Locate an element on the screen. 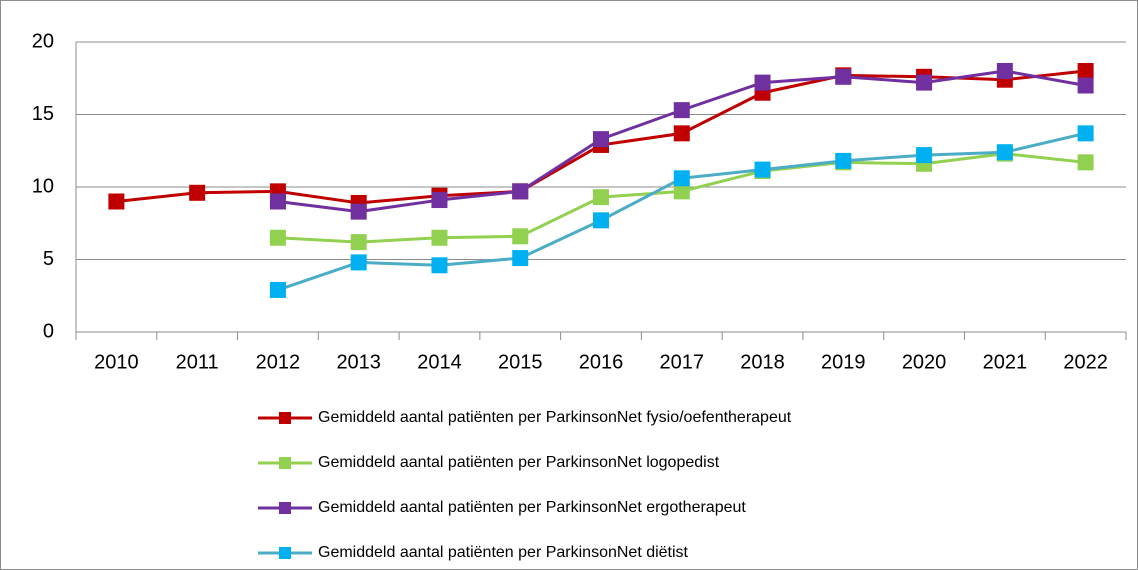 This screenshot has height=570, width=1138. x-tick-label: 2010 is located at coordinates (116, 362).